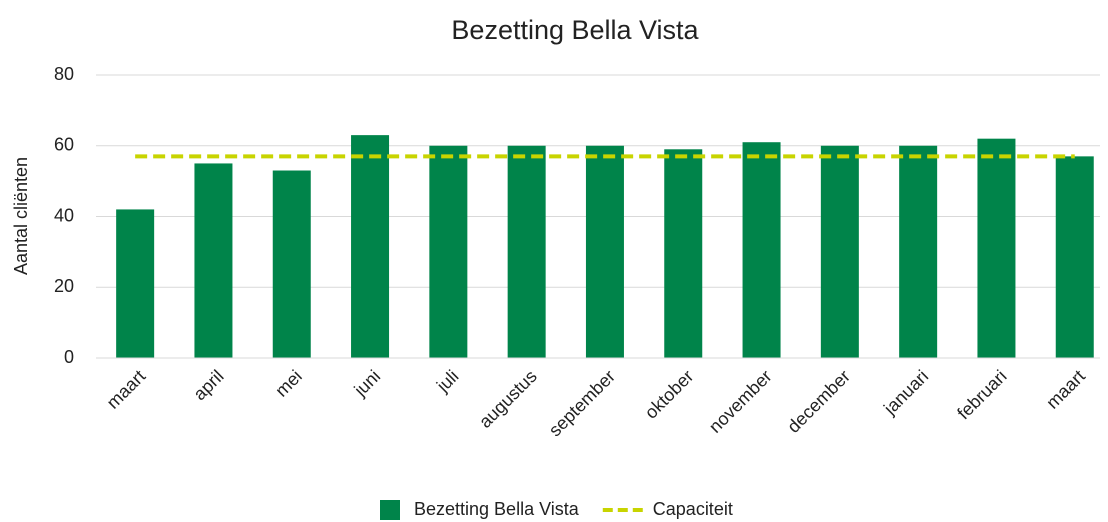 The height and width of the screenshot is (522, 1108). I want to click on x-tick-label: december, so click(818, 401).